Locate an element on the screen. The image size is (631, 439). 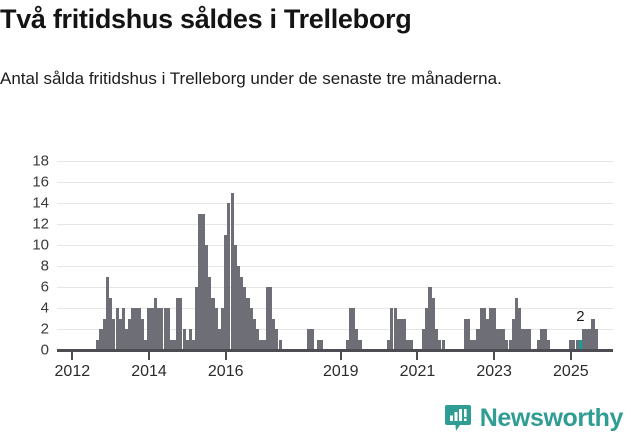
x-axis-tick-label: 2023 is located at coordinates (494, 371).